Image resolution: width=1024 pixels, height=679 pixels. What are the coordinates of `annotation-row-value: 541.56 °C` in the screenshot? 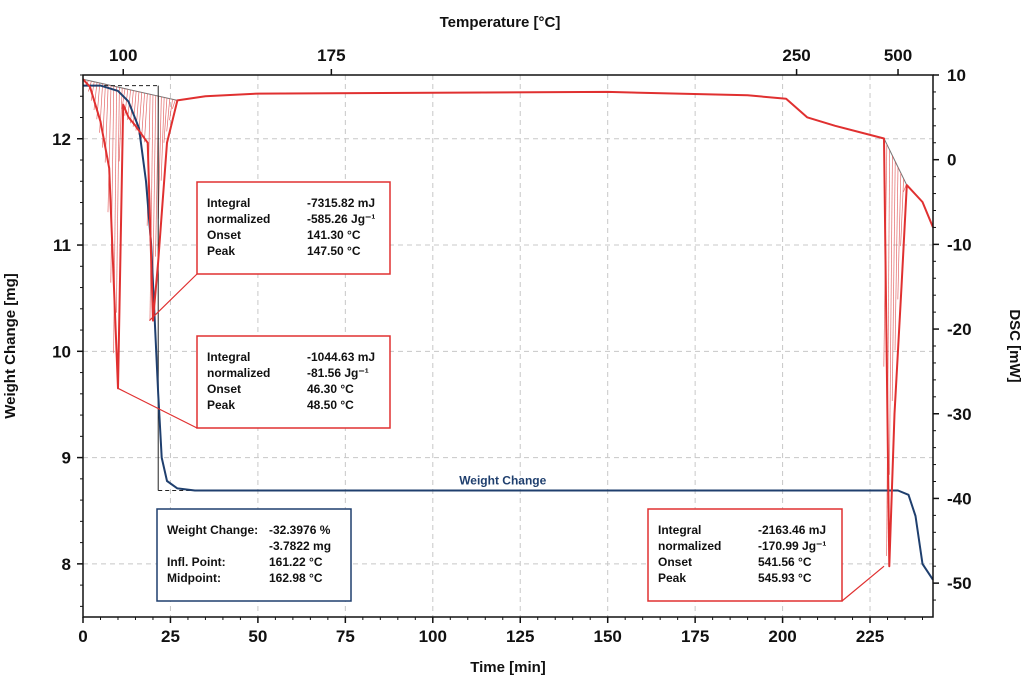 It's located at (785, 562).